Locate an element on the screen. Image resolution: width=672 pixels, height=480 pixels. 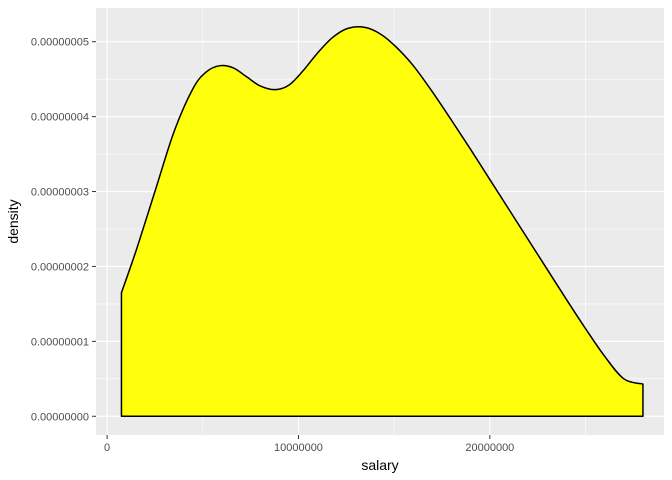
x-axis-title: salary is located at coordinates (379, 465).